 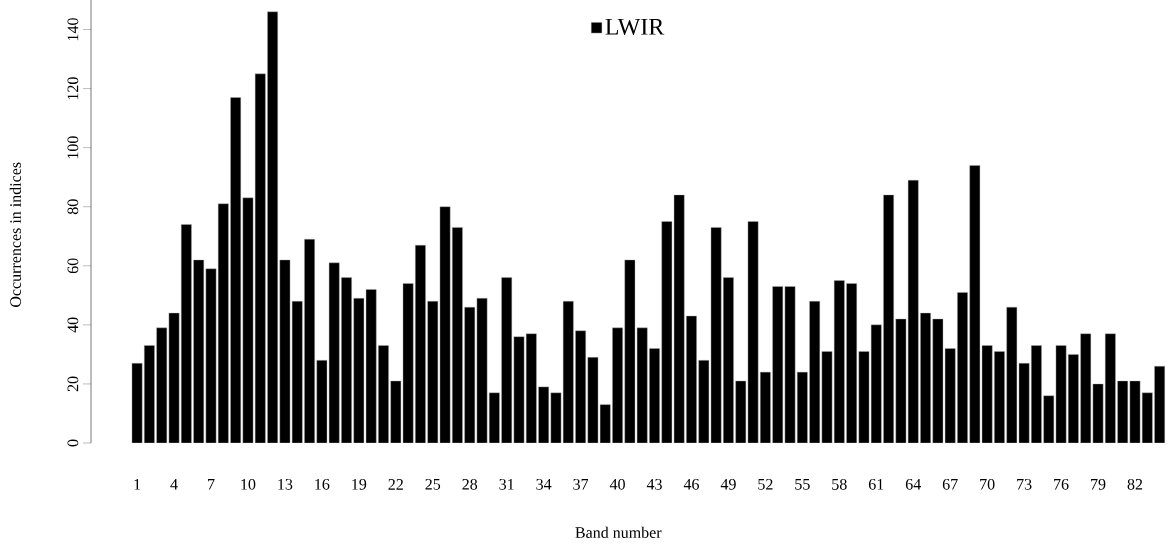 I want to click on x-tick-label: 82, so click(x=1135, y=484).